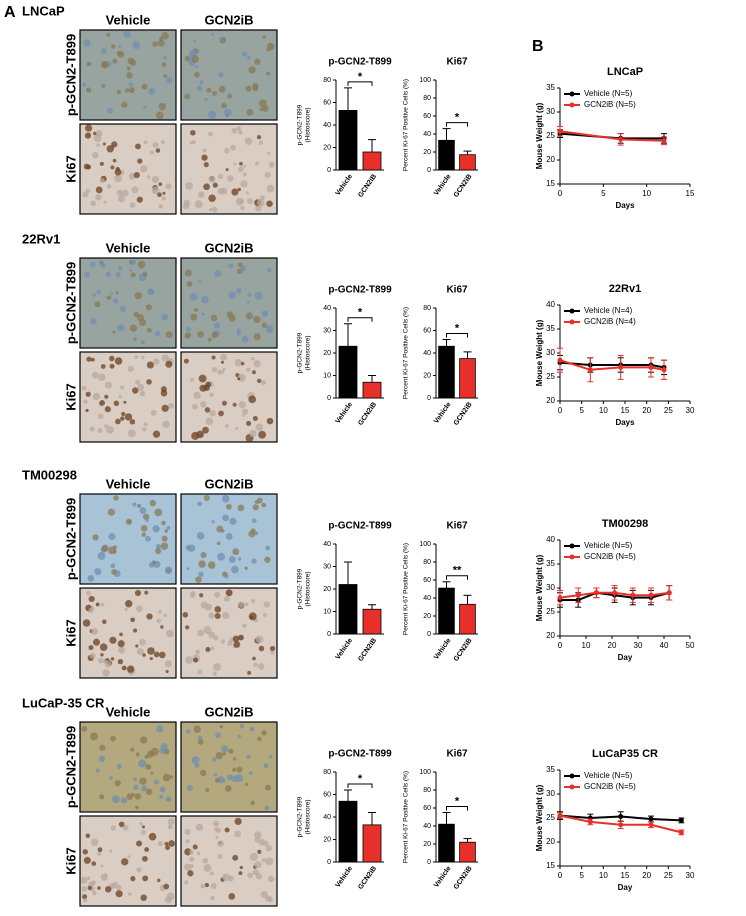 The height and width of the screenshot is (916, 746). What do you see at coordinates (10, 12) in the screenshot?
I see `panel-label: A` at bounding box center [10, 12].